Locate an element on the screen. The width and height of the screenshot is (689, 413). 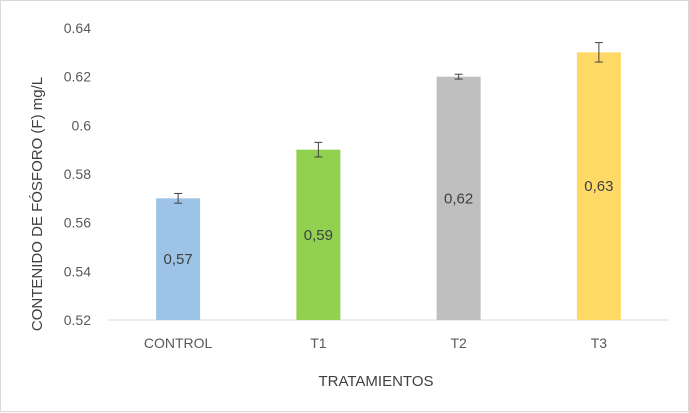
y-tick-label: 0.58 is located at coordinates (77, 174).